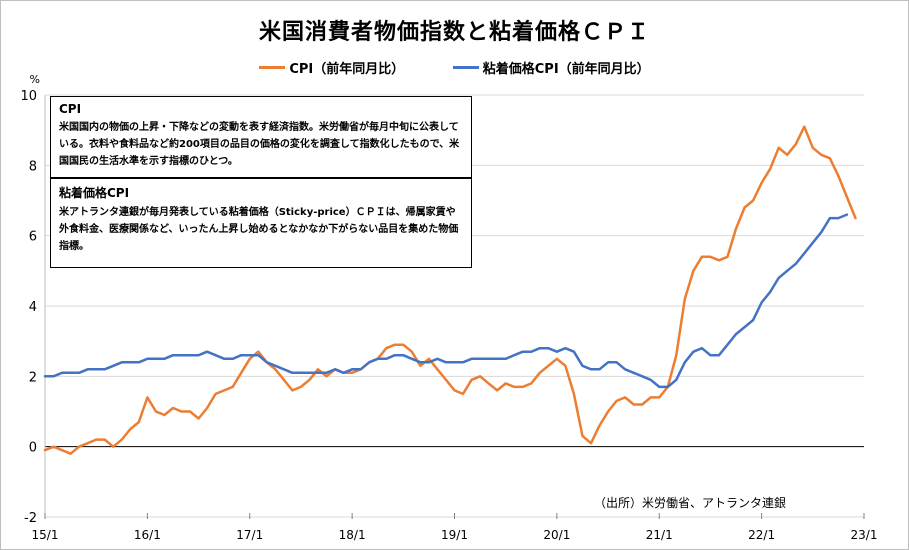 The height and width of the screenshot is (550, 909). What do you see at coordinates (94, 193) in the screenshot?
I see `note-title-sticky: 粘着価格CPI` at bounding box center [94, 193].